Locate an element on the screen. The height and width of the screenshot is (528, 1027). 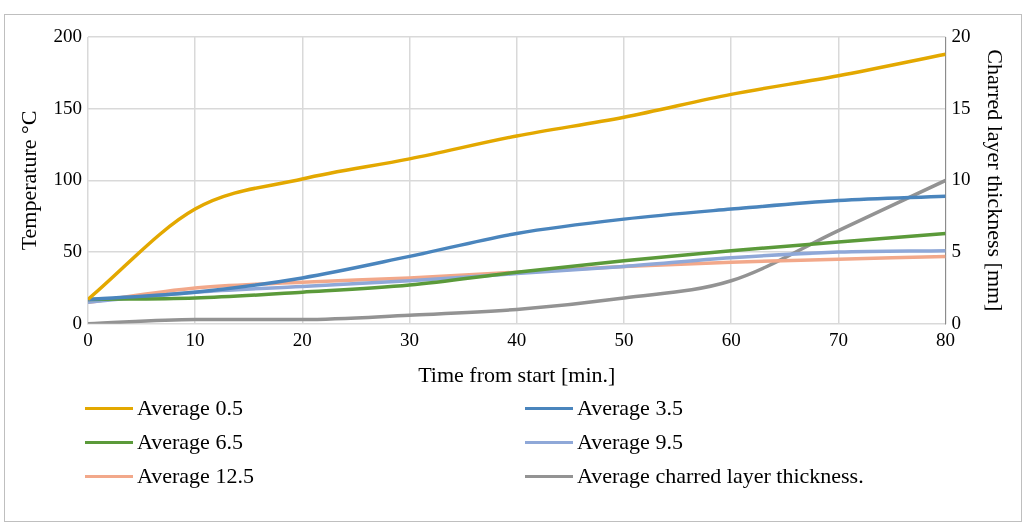
x-tick-label: 20 is located at coordinates (302, 340).